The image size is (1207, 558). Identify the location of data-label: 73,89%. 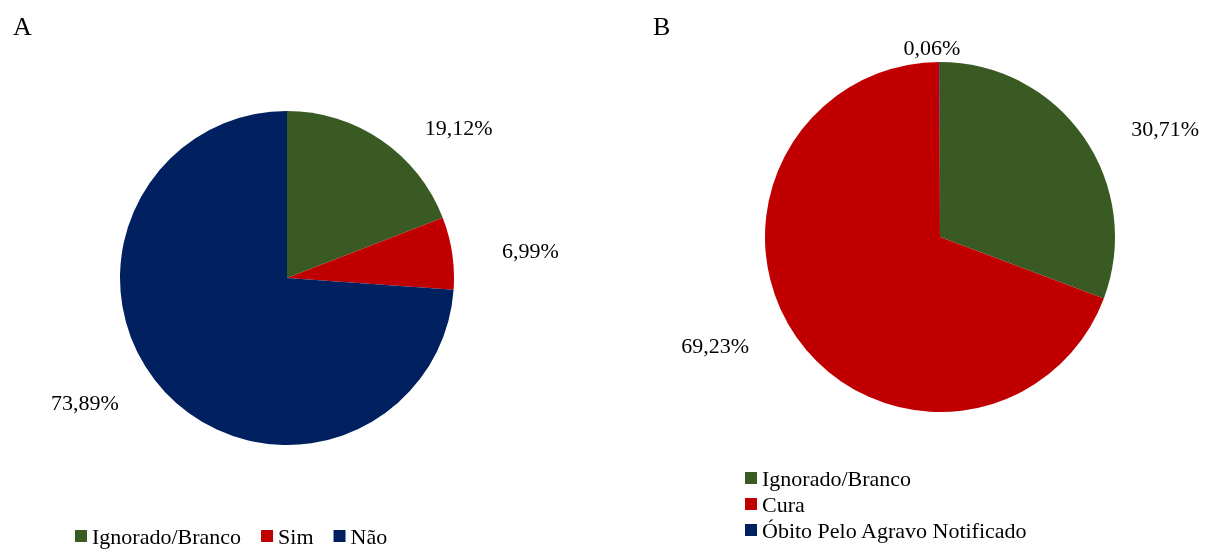
(85, 402).